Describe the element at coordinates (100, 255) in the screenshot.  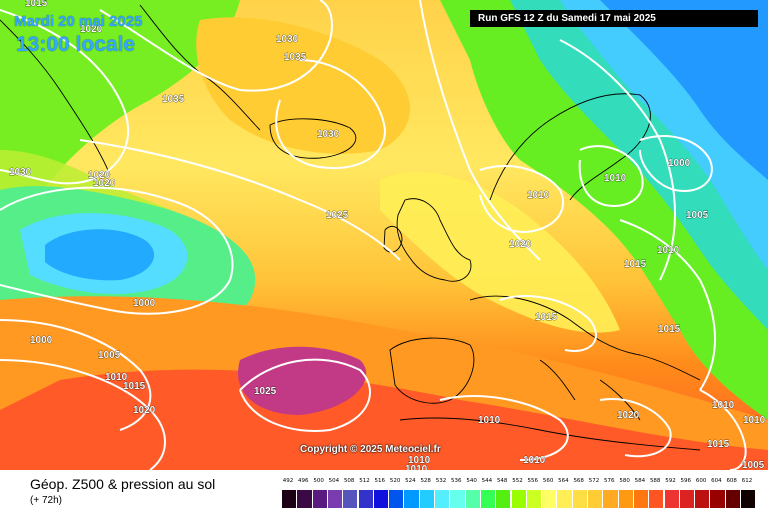
I see `blue-core-west` at that location.